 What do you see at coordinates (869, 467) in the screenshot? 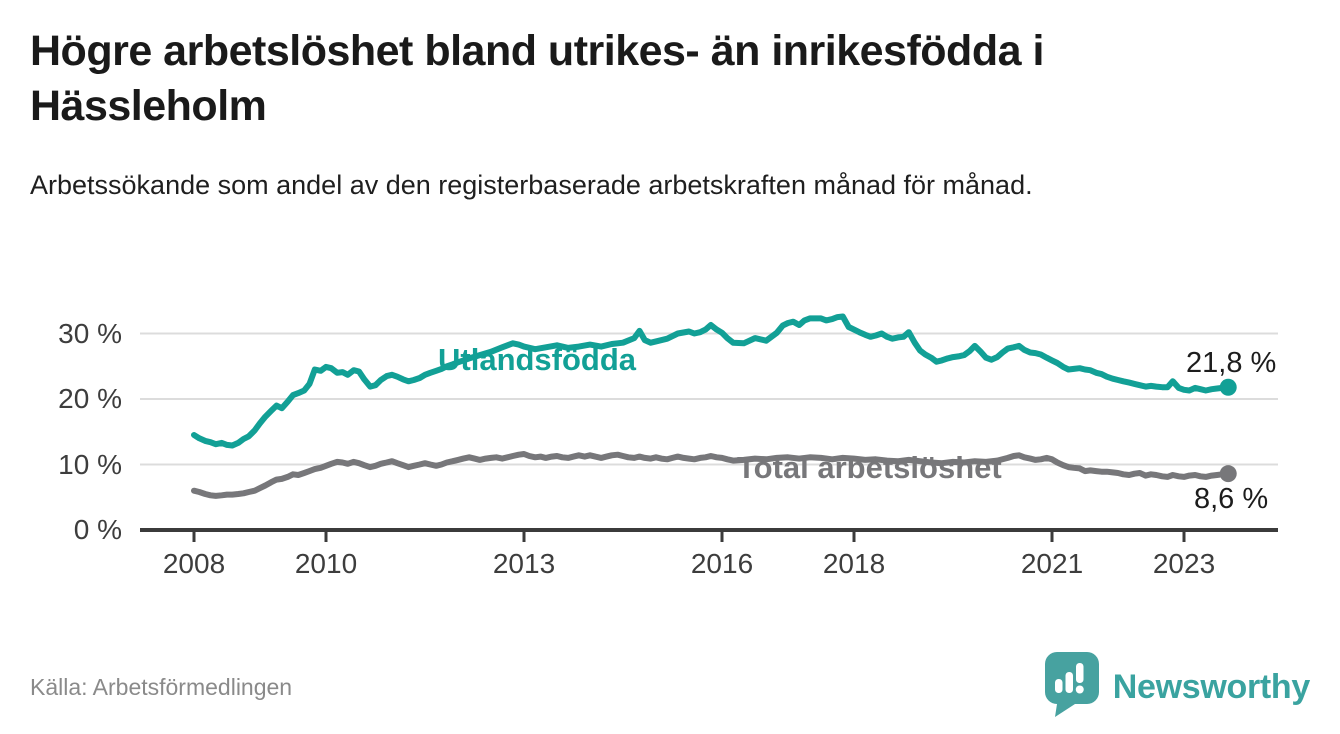
I see `series-label-total-arbetsloshet: Total arbetslöshet` at bounding box center [869, 467].